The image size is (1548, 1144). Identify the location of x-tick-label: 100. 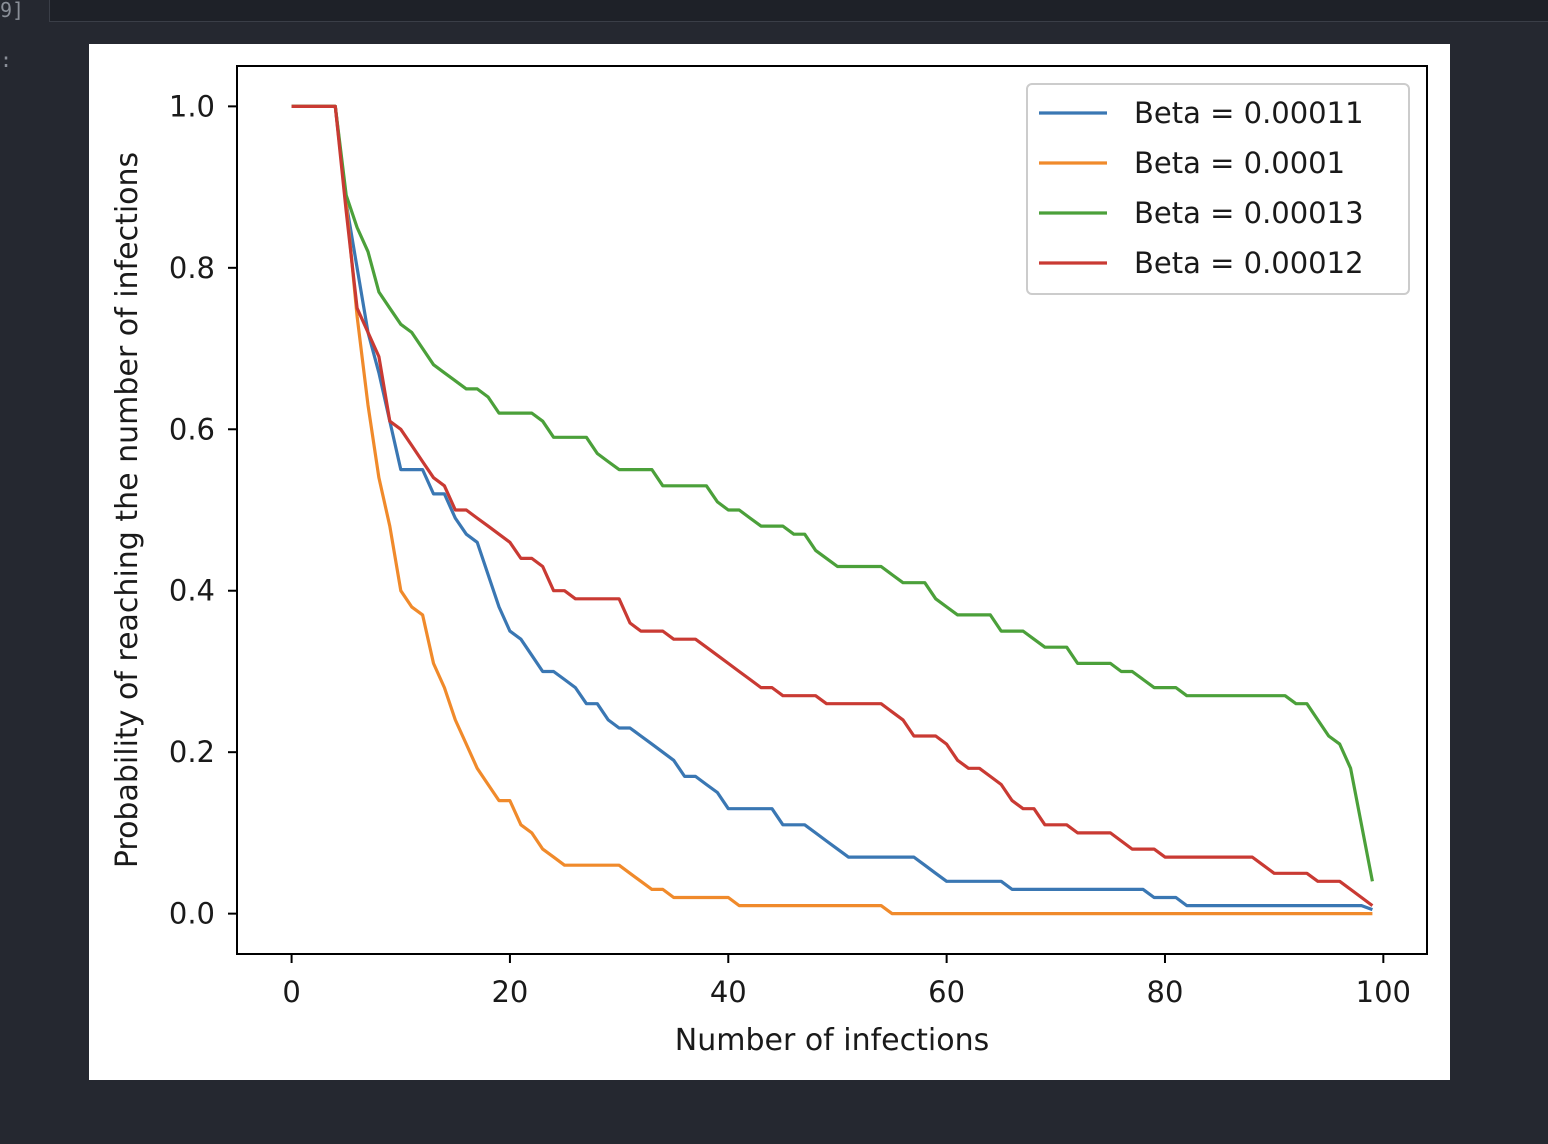
(1383, 992).